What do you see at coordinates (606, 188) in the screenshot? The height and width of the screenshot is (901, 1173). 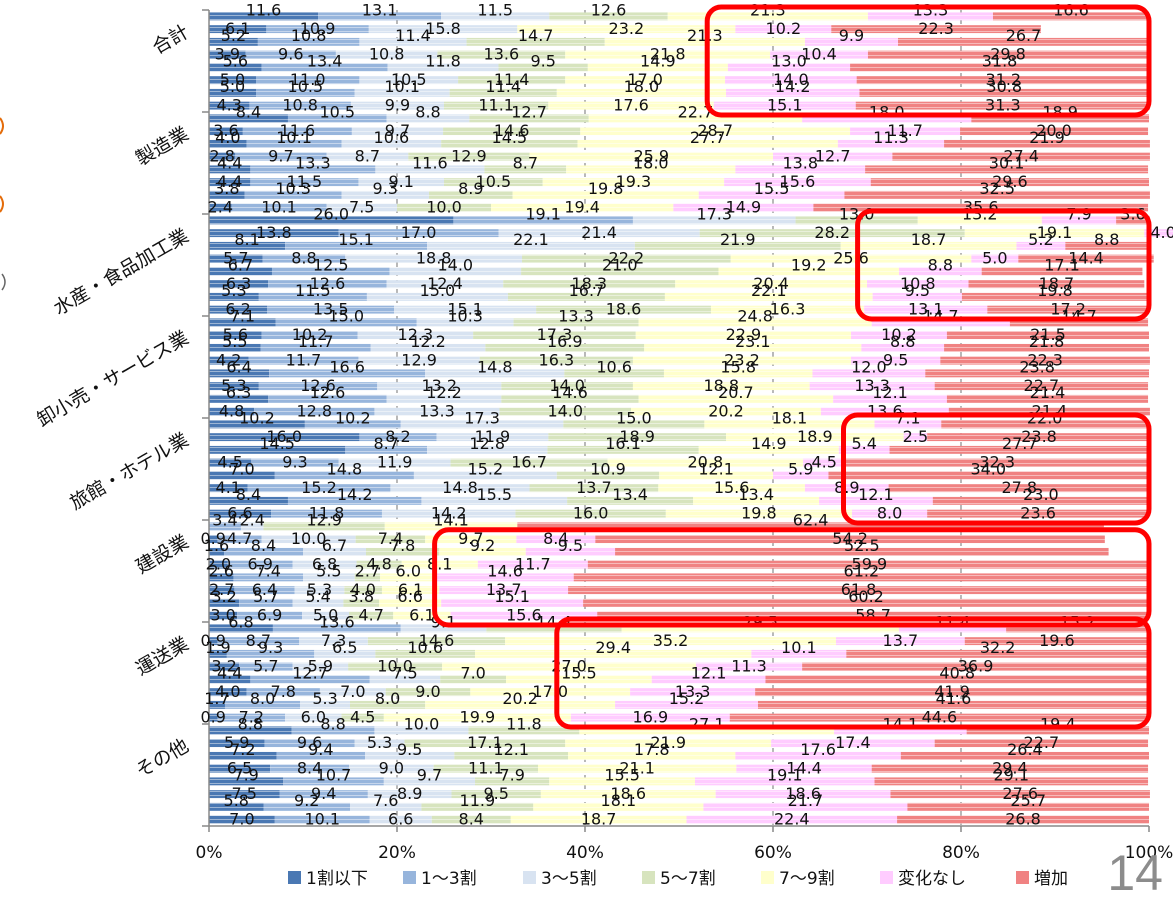 I see `data-label: 19.8` at bounding box center [606, 188].